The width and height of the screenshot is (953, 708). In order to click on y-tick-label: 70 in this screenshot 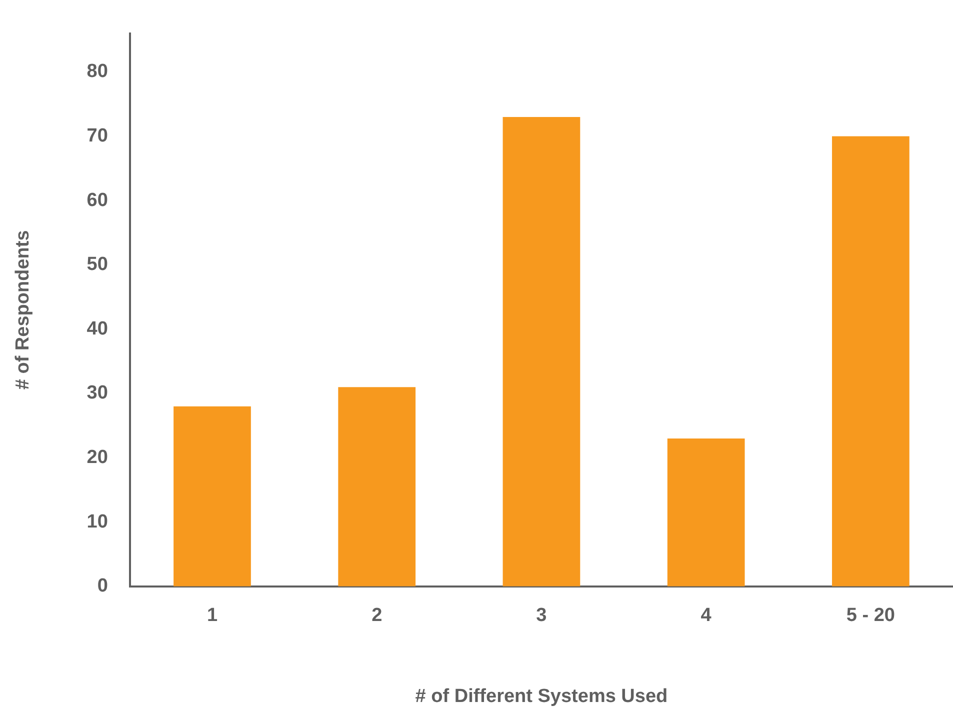, I will do `click(97, 136)`.